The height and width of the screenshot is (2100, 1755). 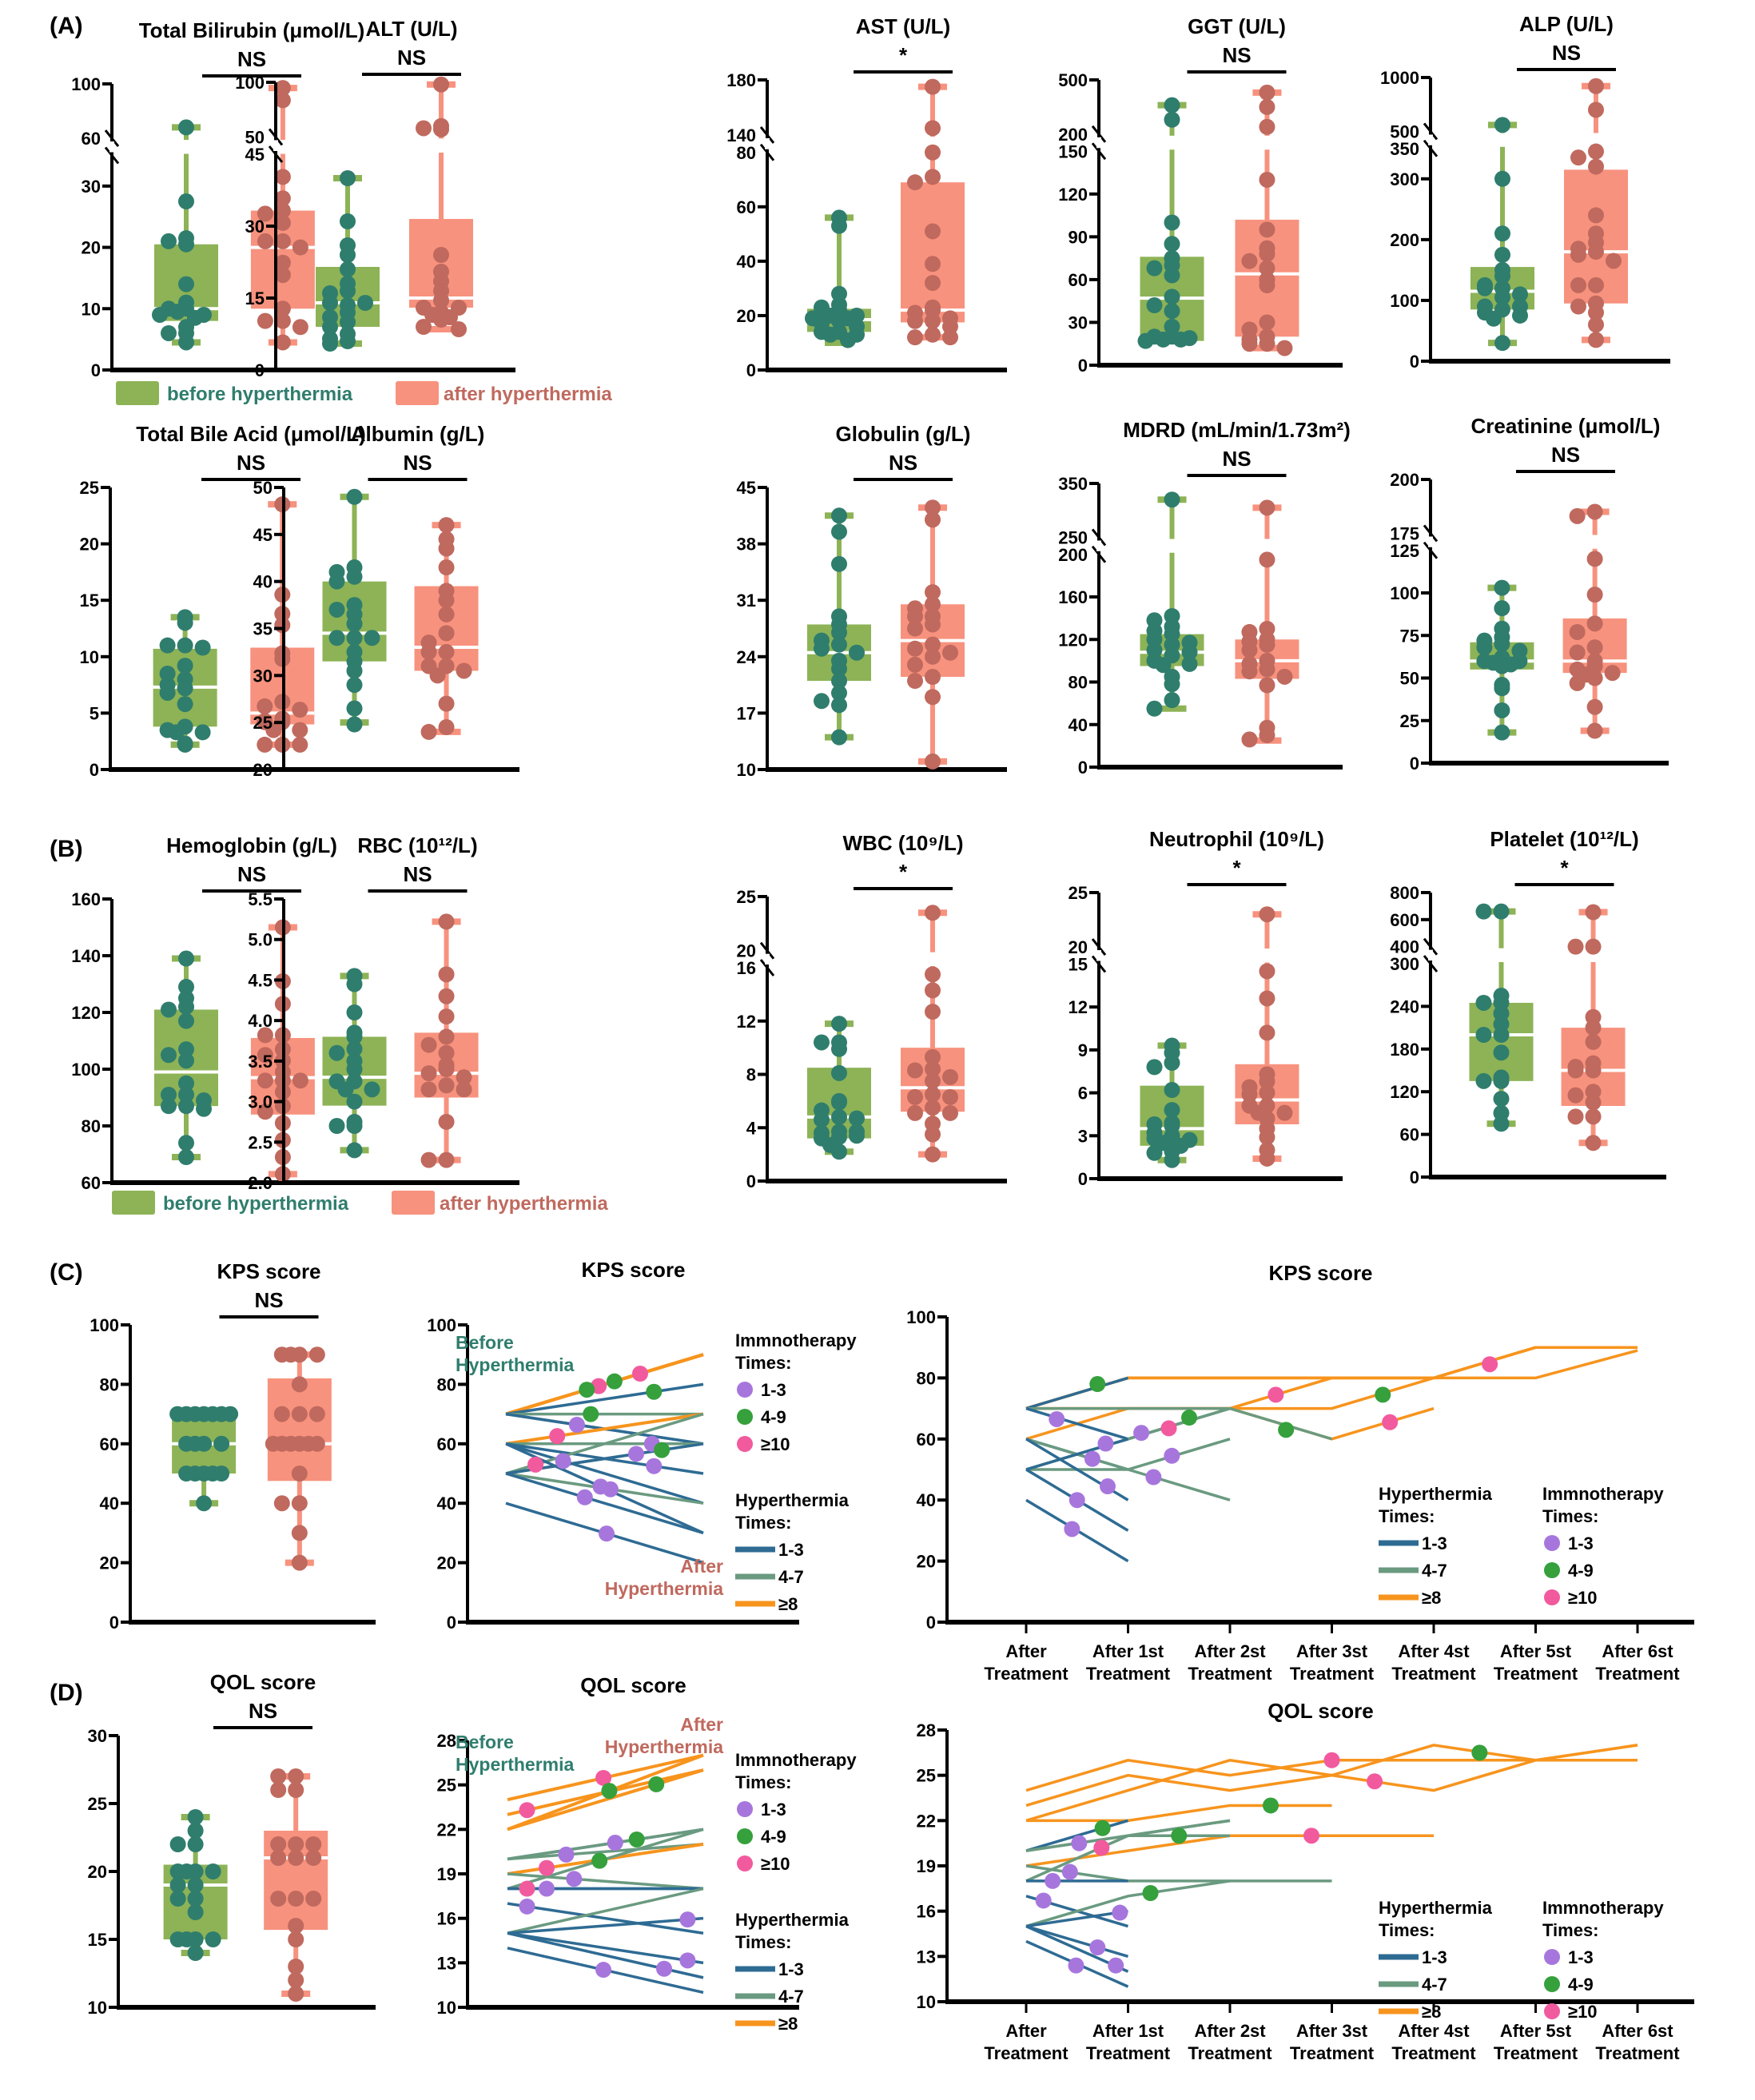 I want to click on legend-title: Times:, so click(x=1407, y=1930).